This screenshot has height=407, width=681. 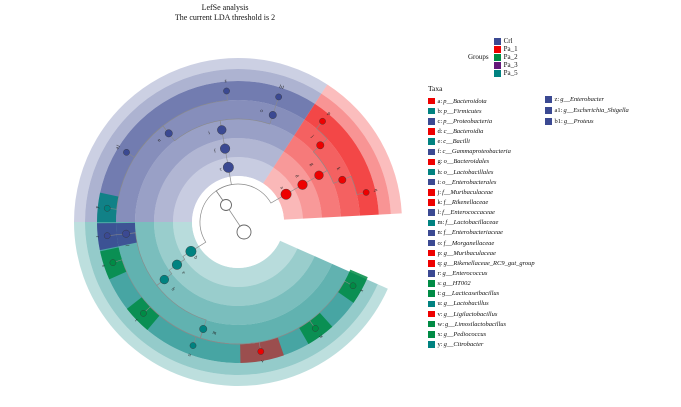 What do you see at coordinates (481, 273) in the screenshot?
I see `taxa-legend-item: r: g__Enterococcus` at bounding box center [481, 273].